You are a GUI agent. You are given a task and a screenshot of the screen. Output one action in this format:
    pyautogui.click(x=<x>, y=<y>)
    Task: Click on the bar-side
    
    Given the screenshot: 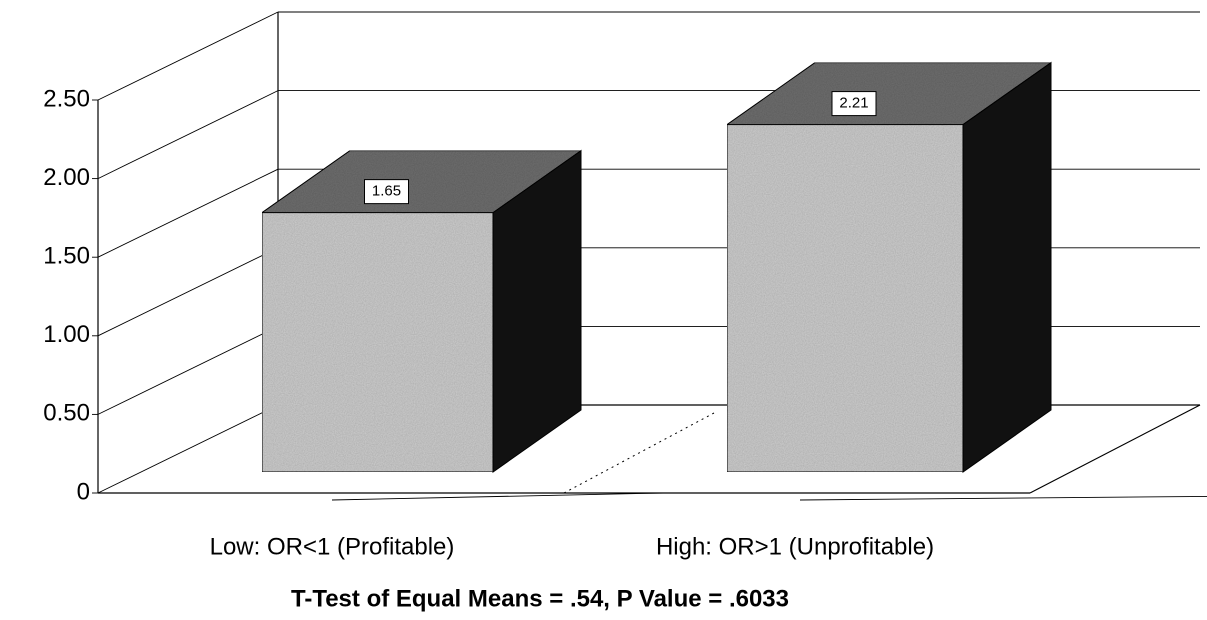 What is the action you would take?
    pyautogui.click(x=1007, y=267)
    